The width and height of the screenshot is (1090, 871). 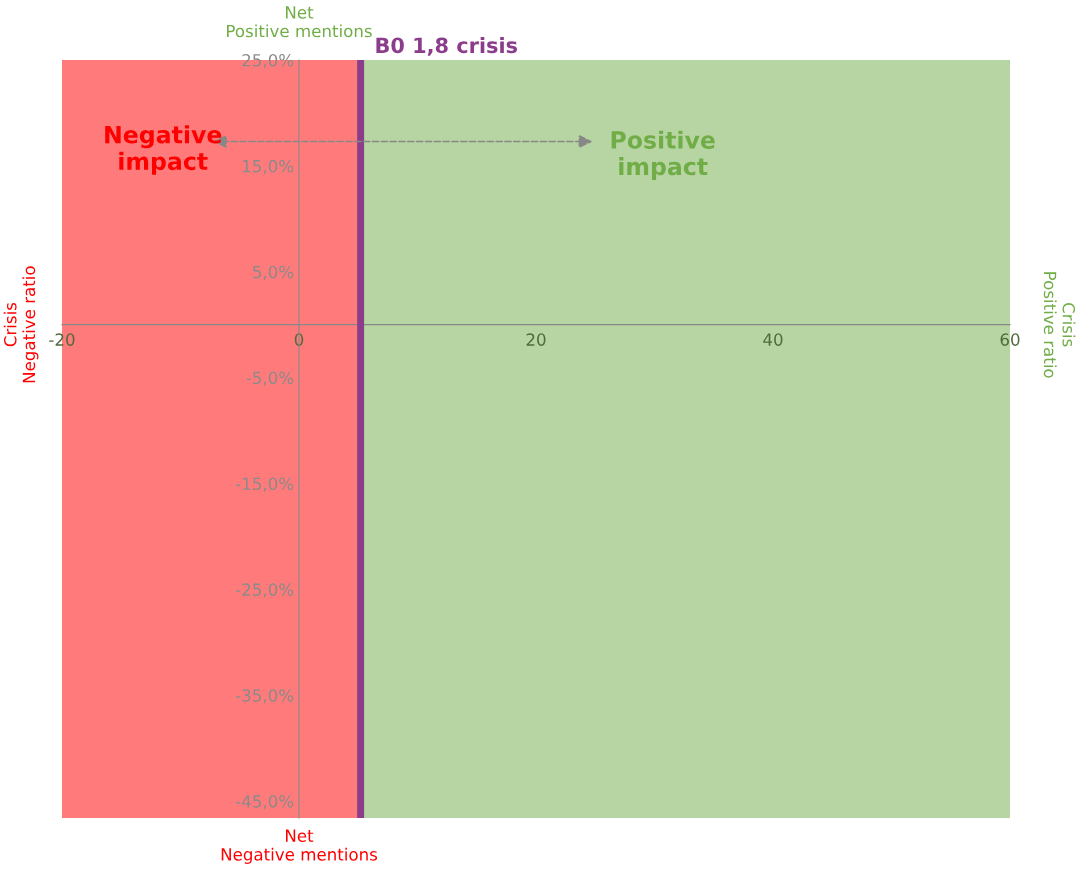 I want to click on y-tick-label: 15,0%, so click(x=268, y=167).